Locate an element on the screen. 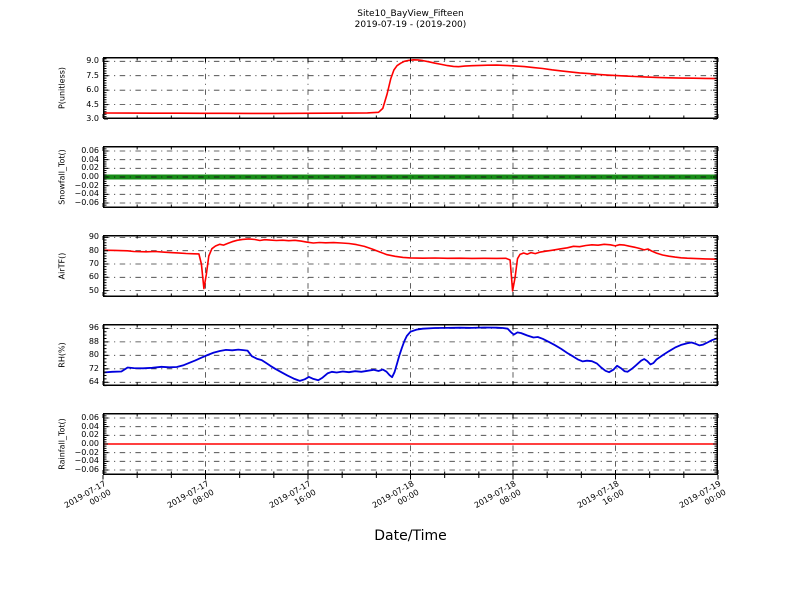 The height and width of the screenshot is (600, 800). panel-rh is located at coordinates (410, 355).